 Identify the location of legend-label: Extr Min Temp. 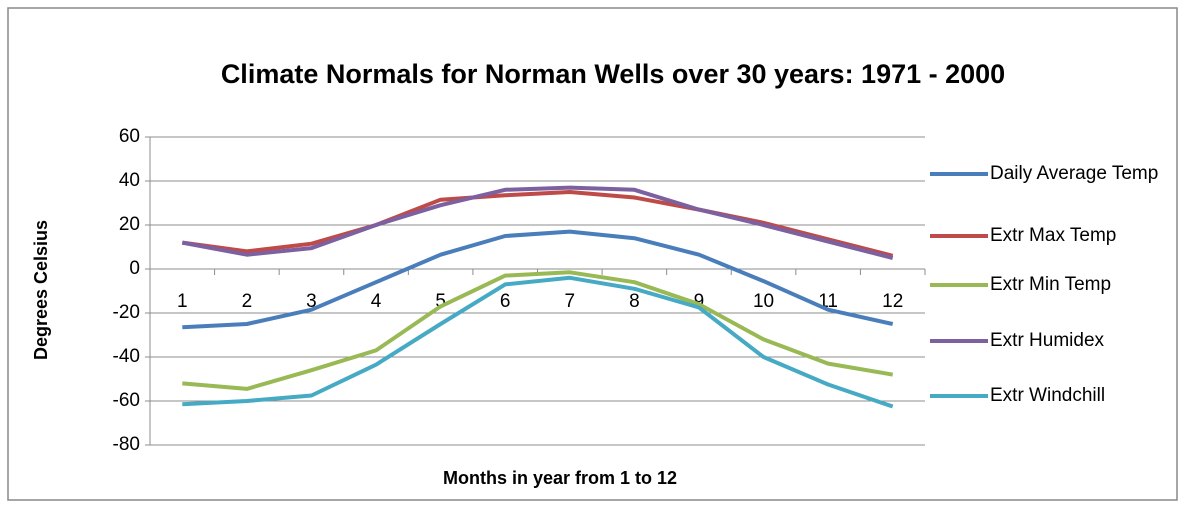
(1051, 284).